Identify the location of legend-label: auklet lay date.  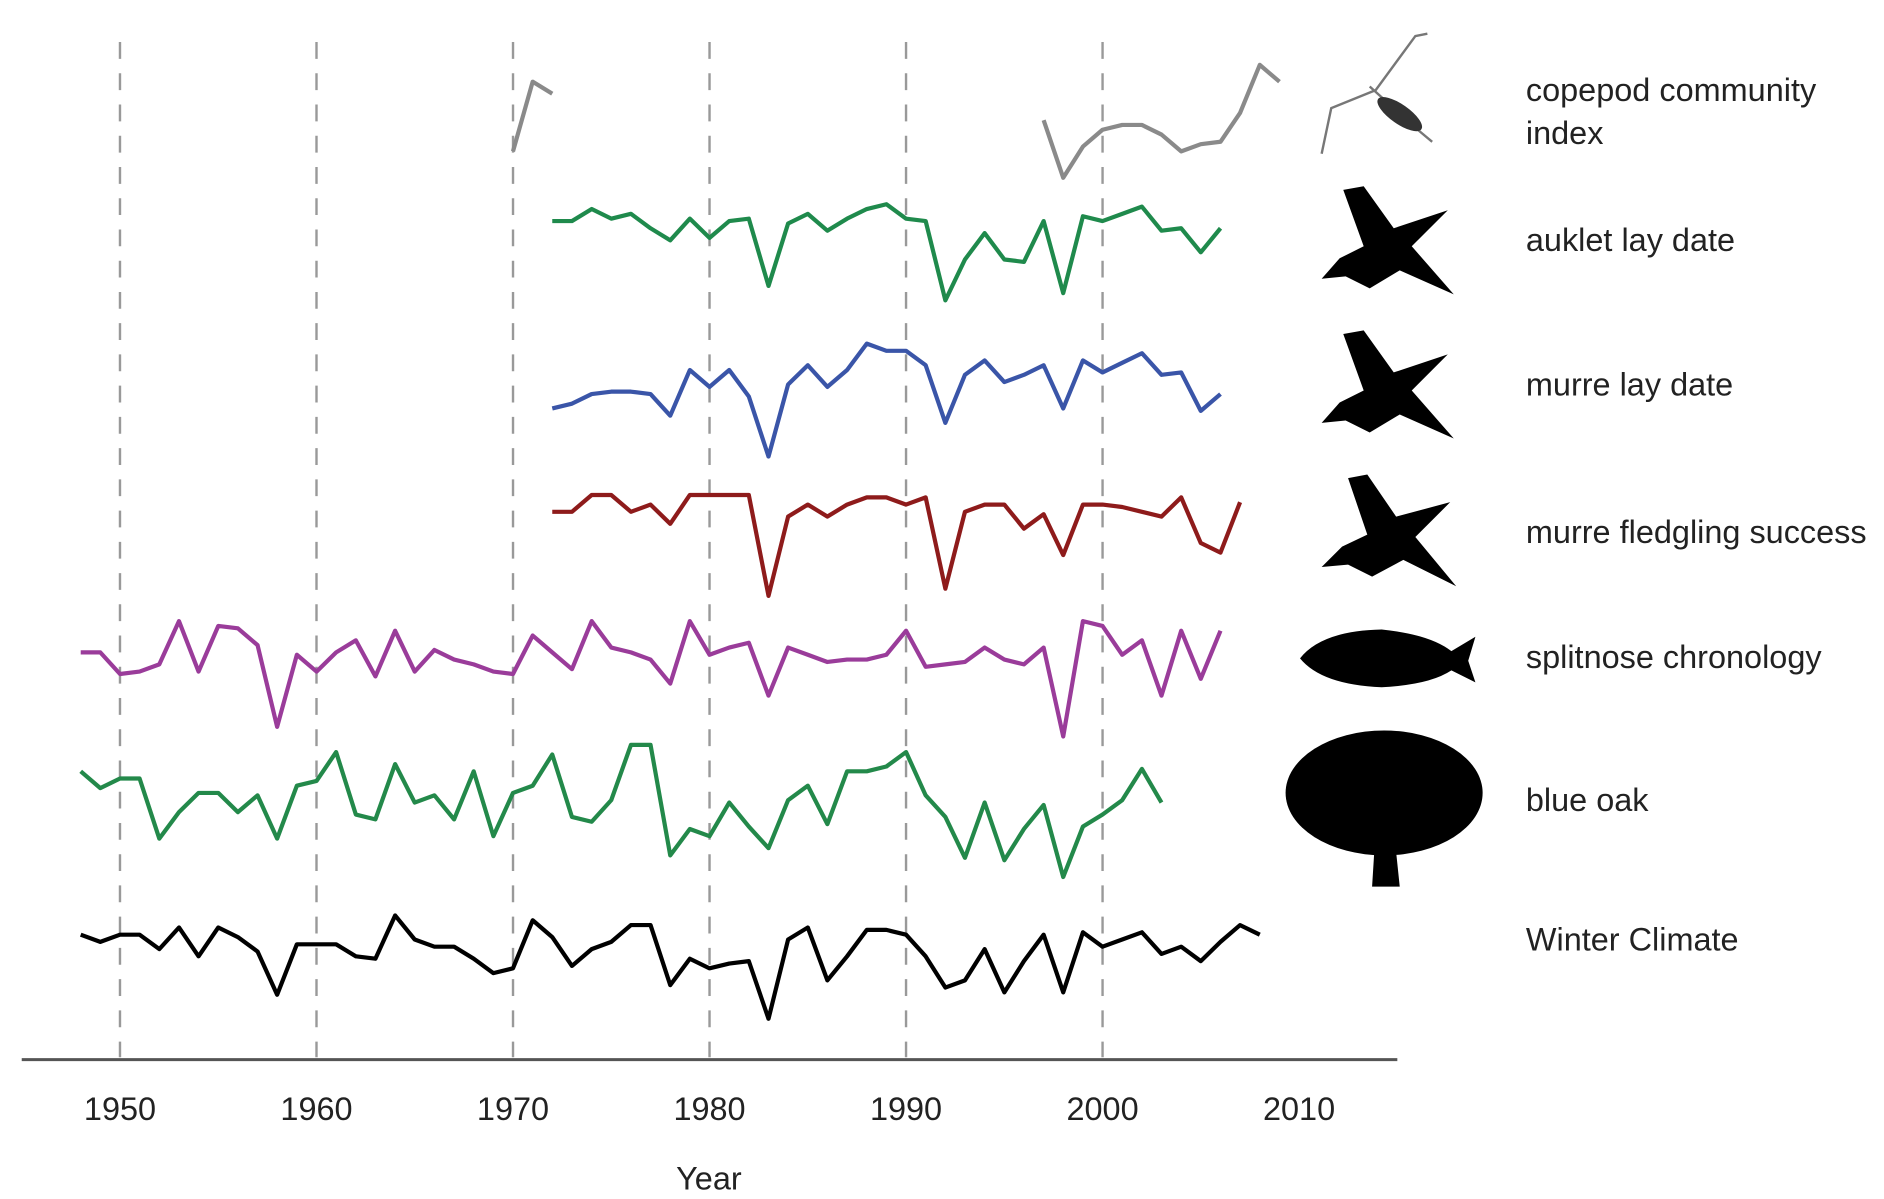
(1630, 240).